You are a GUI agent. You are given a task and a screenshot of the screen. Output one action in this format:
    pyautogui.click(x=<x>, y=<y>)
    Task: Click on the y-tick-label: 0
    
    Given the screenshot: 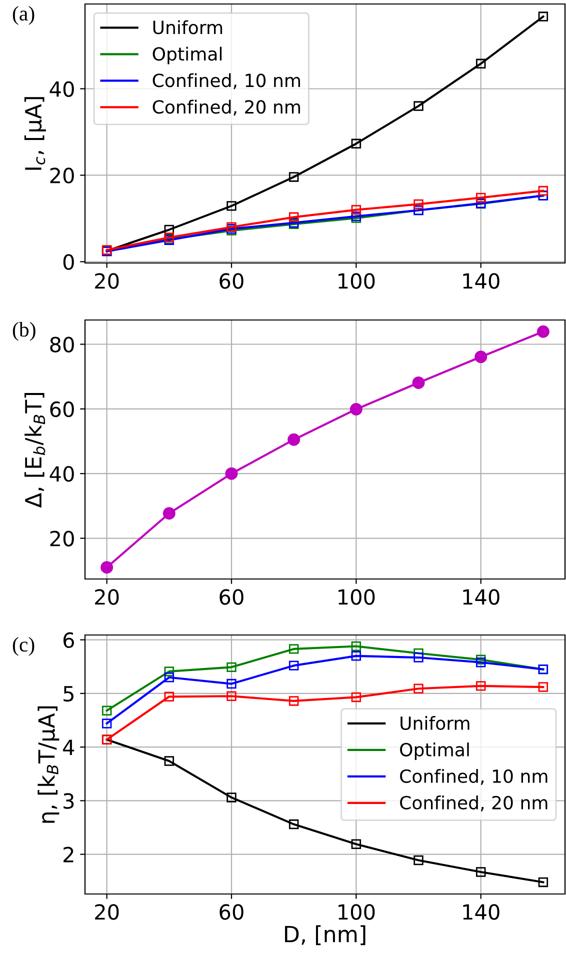 What is the action you would take?
    pyautogui.click(x=68, y=262)
    